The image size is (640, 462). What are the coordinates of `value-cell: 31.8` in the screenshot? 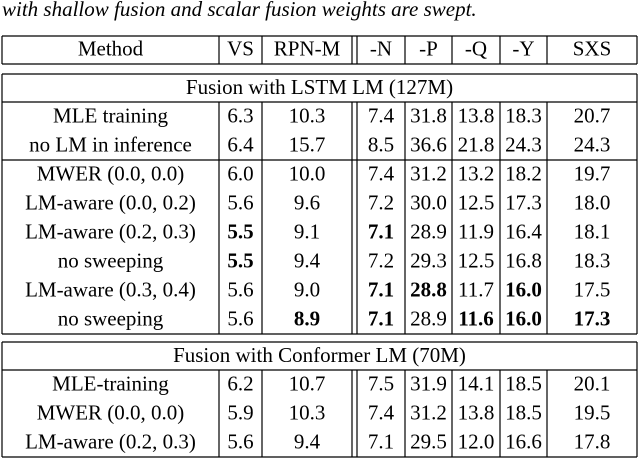 It's located at (428, 115).